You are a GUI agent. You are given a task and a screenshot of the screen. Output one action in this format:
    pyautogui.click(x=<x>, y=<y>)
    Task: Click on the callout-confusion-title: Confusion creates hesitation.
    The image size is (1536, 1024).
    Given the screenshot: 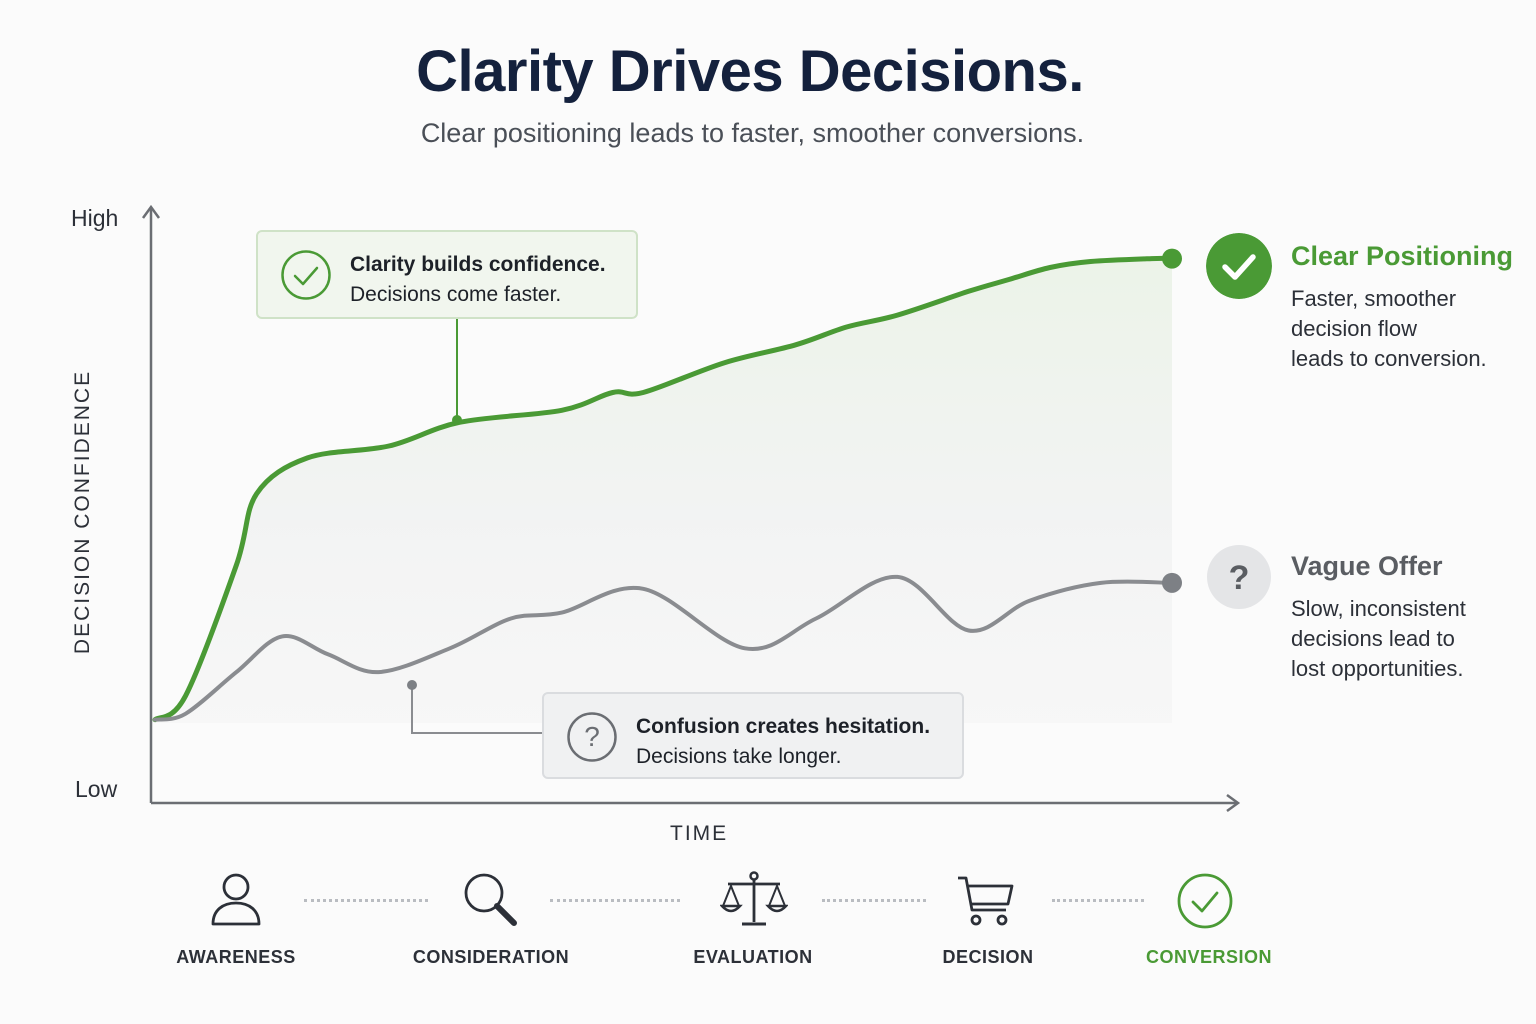 What is the action you would take?
    pyautogui.click(x=783, y=726)
    